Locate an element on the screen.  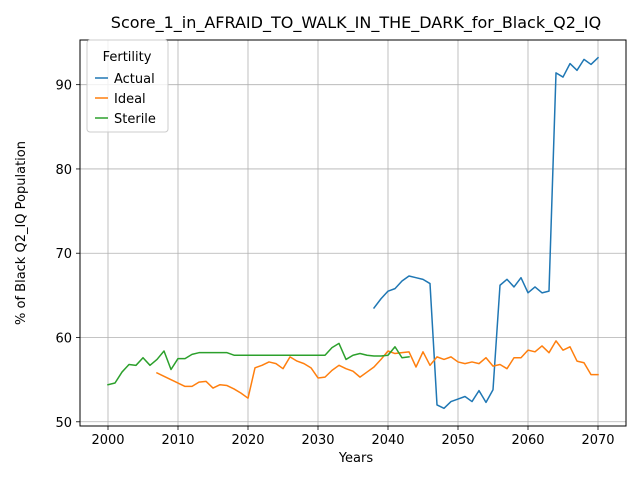
legend-entries: Actual Ideal Sterile is located at coordinates (125, 99).